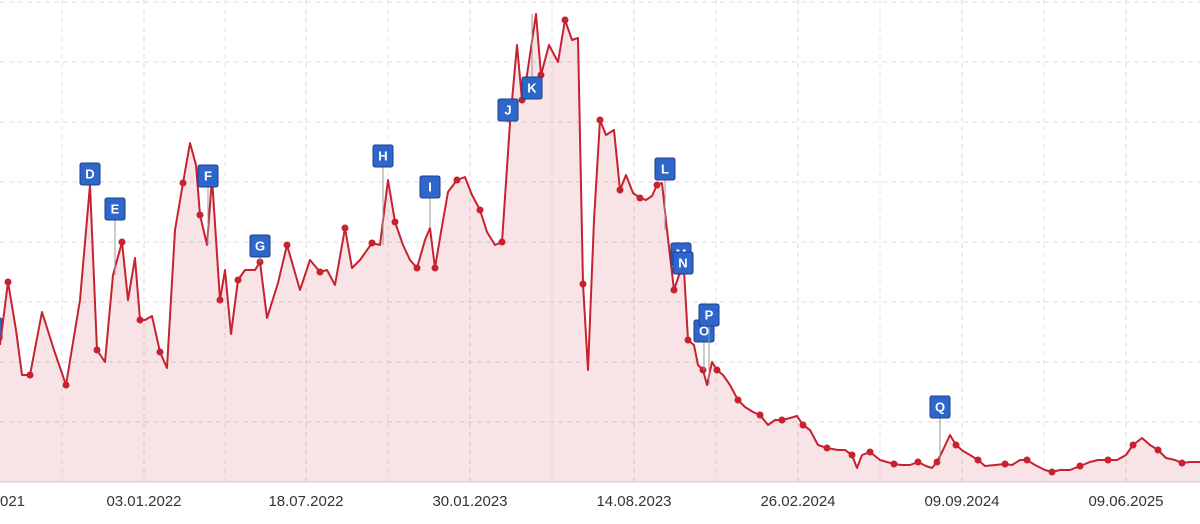 Image resolution: width=1200 pixels, height=524 pixels. I want to click on flag-label: L, so click(665, 168).